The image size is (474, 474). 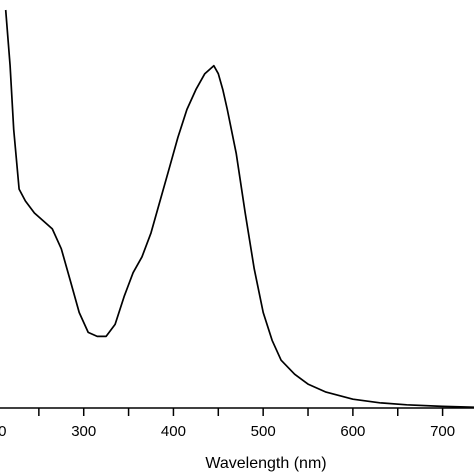 I want to click on x-tick-label-700: 700, so click(x=442, y=431).